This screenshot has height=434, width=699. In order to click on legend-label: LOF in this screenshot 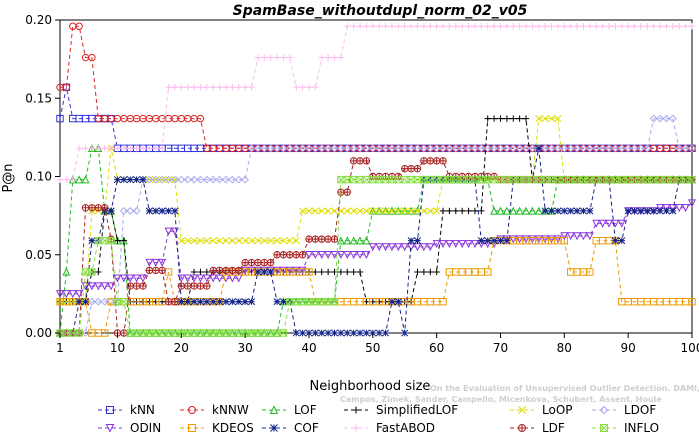, I will do `click(305, 410)`.